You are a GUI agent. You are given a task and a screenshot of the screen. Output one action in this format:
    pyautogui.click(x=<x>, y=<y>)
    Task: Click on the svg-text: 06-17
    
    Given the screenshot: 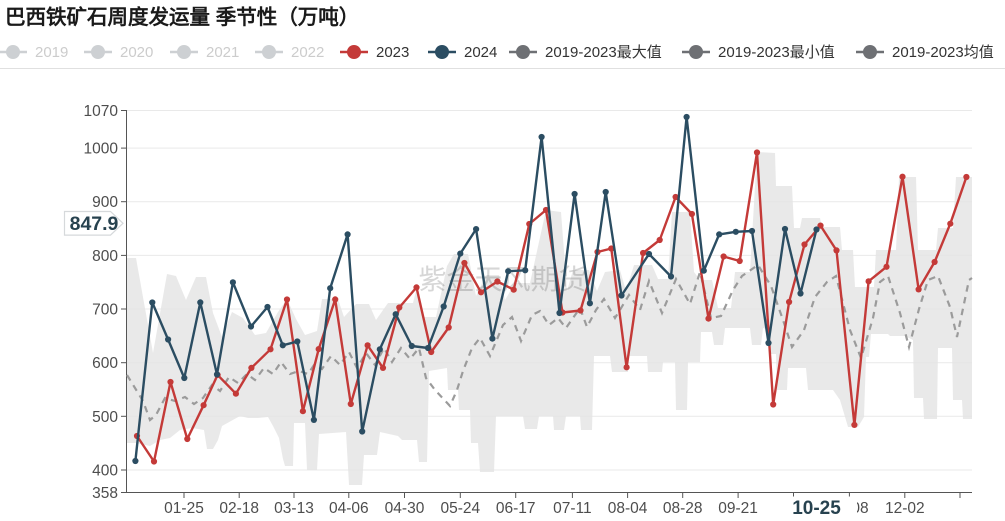 What is the action you would take?
    pyautogui.click(x=516, y=508)
    